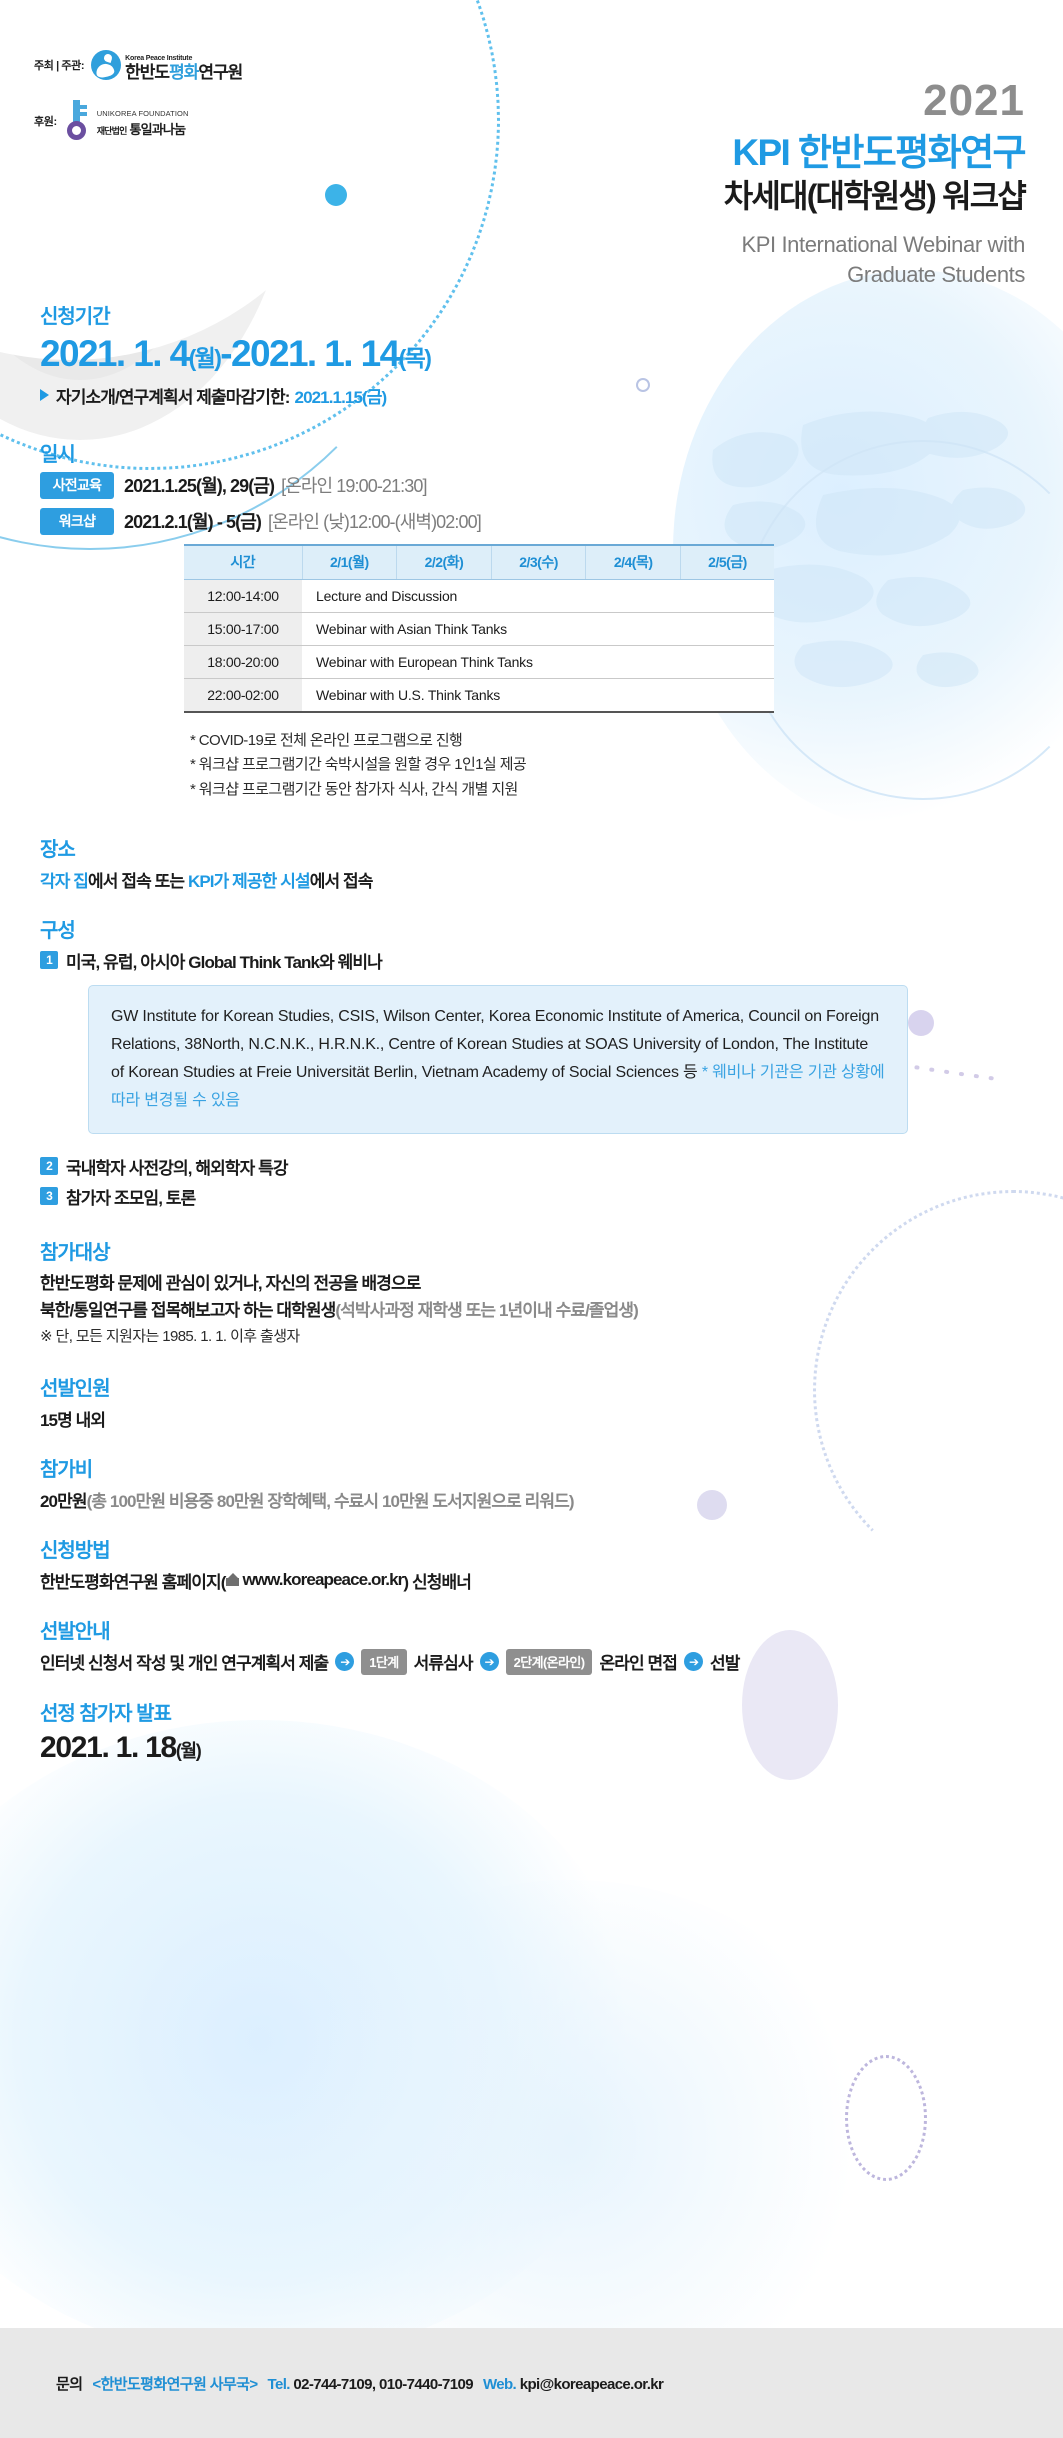  Describe the element at coordinates (77, 521) in the screenshot. I see `badge-workshop: 워크샵` at that location.